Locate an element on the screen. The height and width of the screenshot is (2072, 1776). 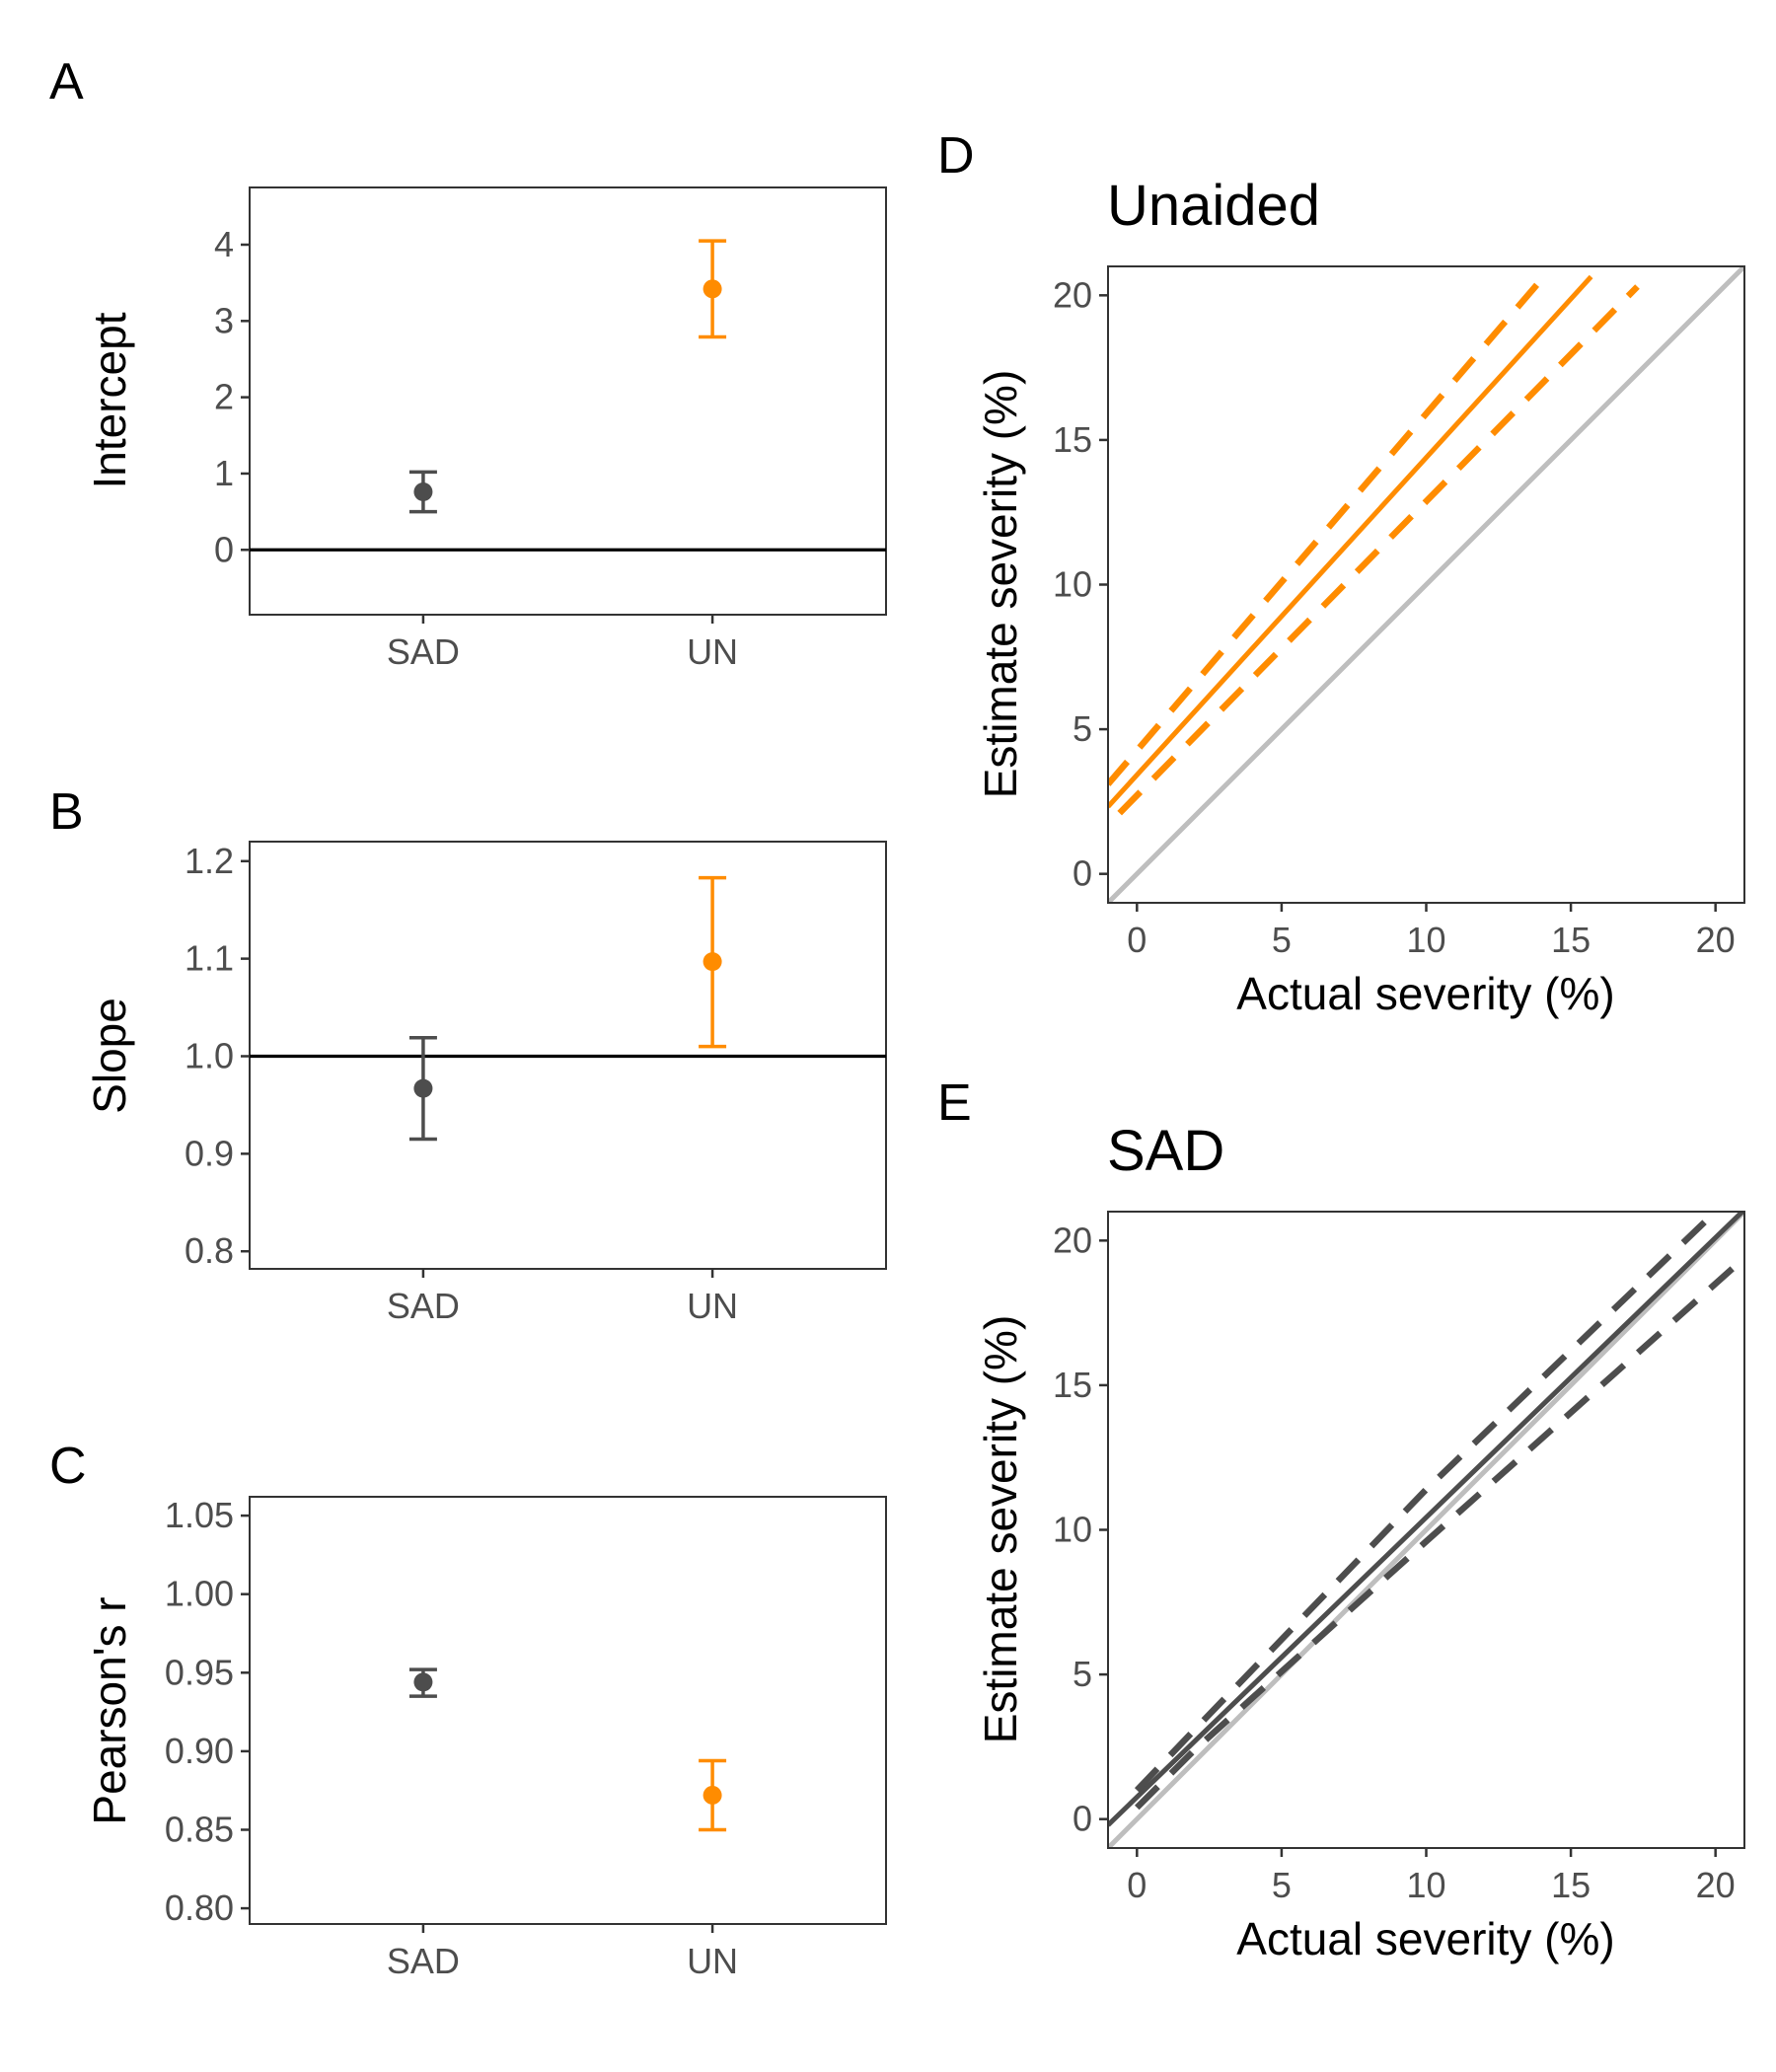
y-tick-label: 1.0 is located at coordinates (210, 1055).